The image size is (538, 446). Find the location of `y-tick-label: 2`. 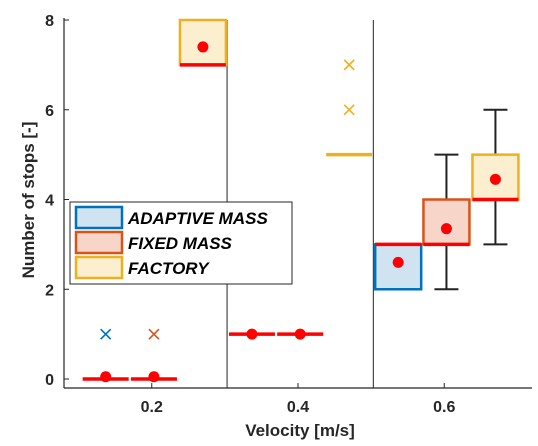

y-tick-label: 2 is located at coordinates (49, 290).